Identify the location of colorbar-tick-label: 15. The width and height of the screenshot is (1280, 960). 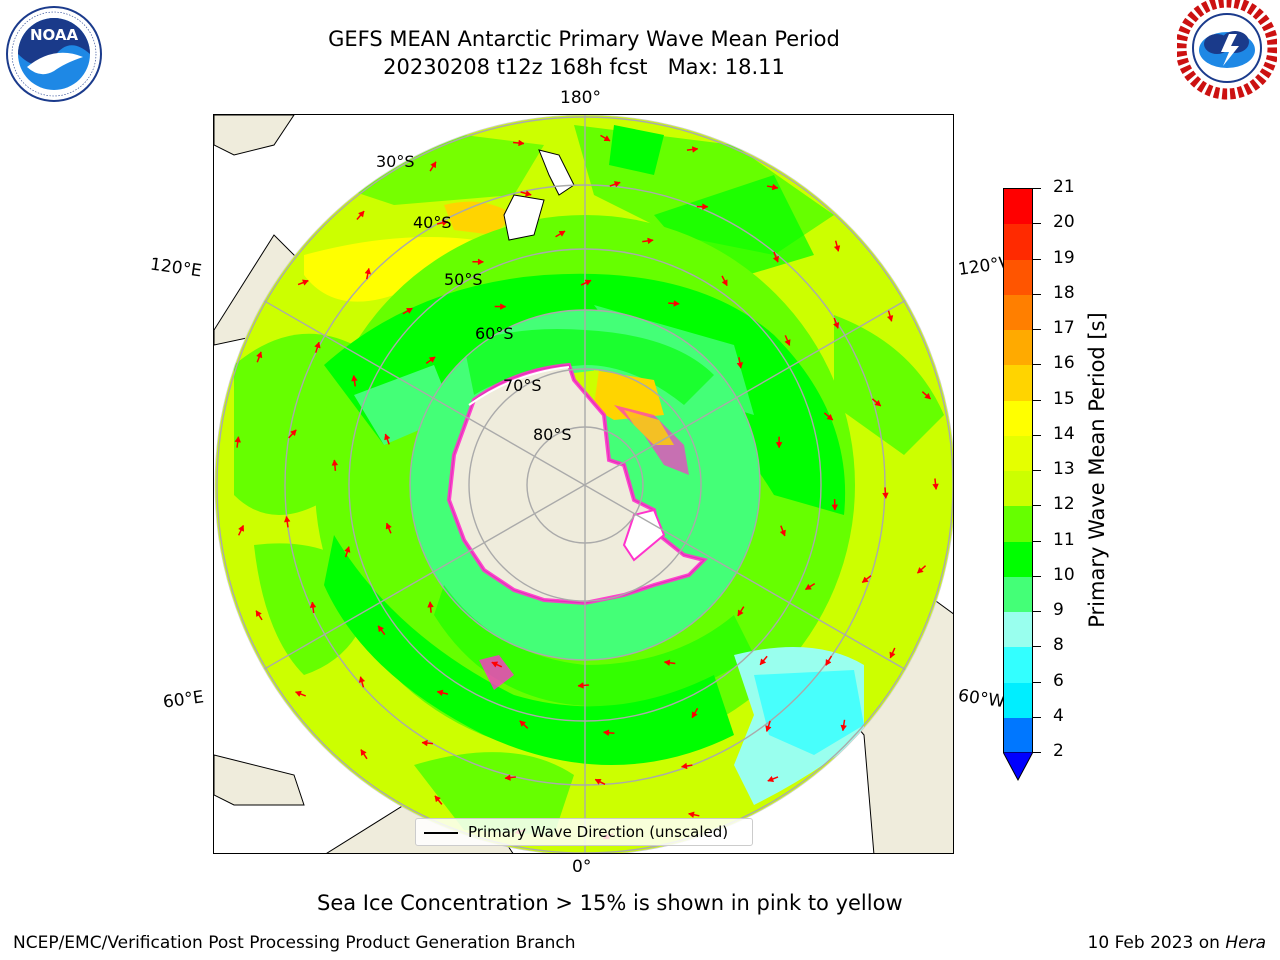
(1064, 398).